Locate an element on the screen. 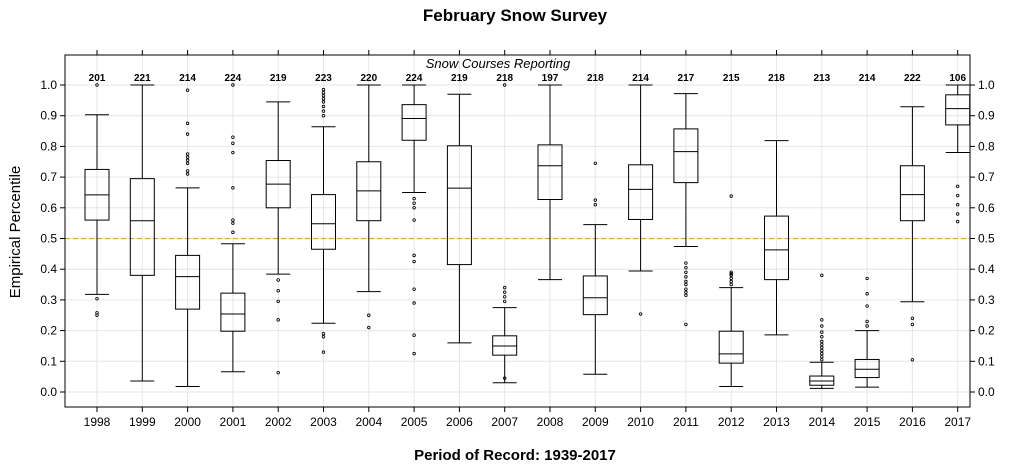 The image size is (1030, 470). y-tick-label-left: 0.5 is located at coordinates (48, 239).